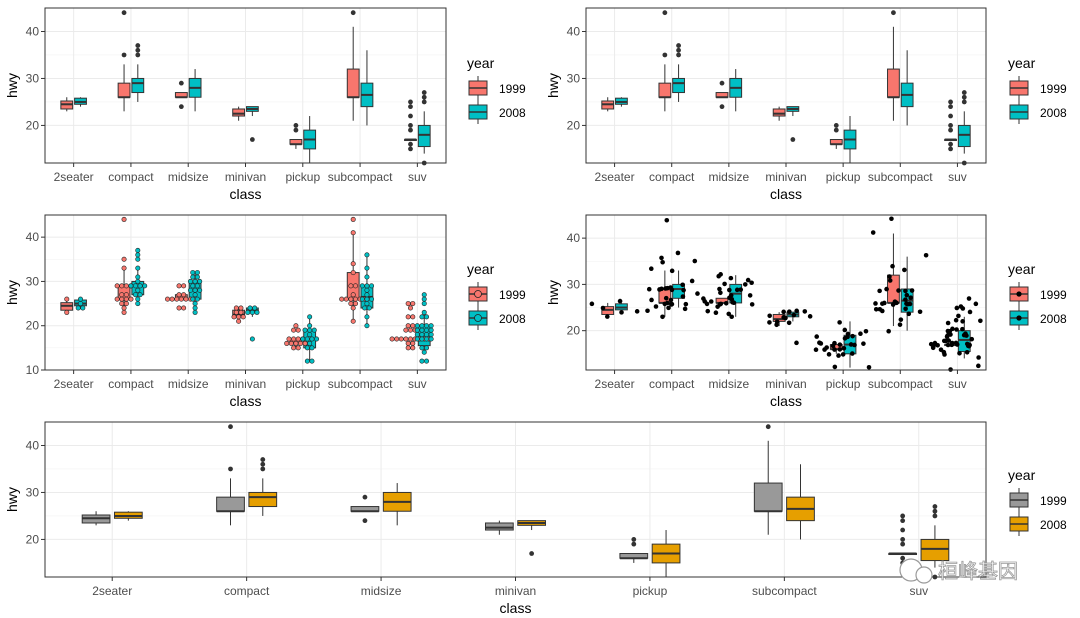 This screenshot has width=1080, height=618. I want to click on legend: year 1999 2008, so click(1037, 501).